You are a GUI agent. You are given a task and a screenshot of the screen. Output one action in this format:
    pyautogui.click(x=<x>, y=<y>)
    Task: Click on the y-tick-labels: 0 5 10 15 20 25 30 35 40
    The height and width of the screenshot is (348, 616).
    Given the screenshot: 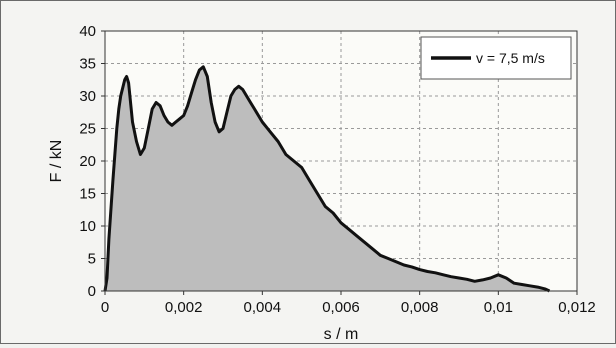 What is the action you would take?
    pyautogui.click(x=87, y=161)
    